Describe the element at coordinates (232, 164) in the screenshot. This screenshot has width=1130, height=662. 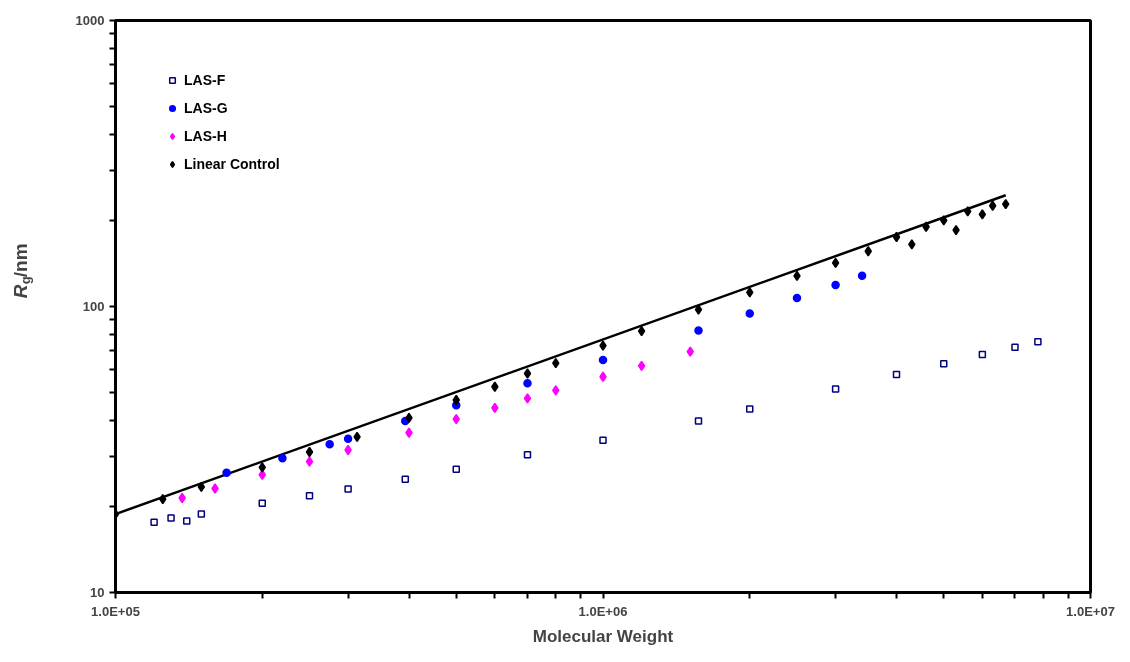
I see `legend-label: Linear Control` at that location.